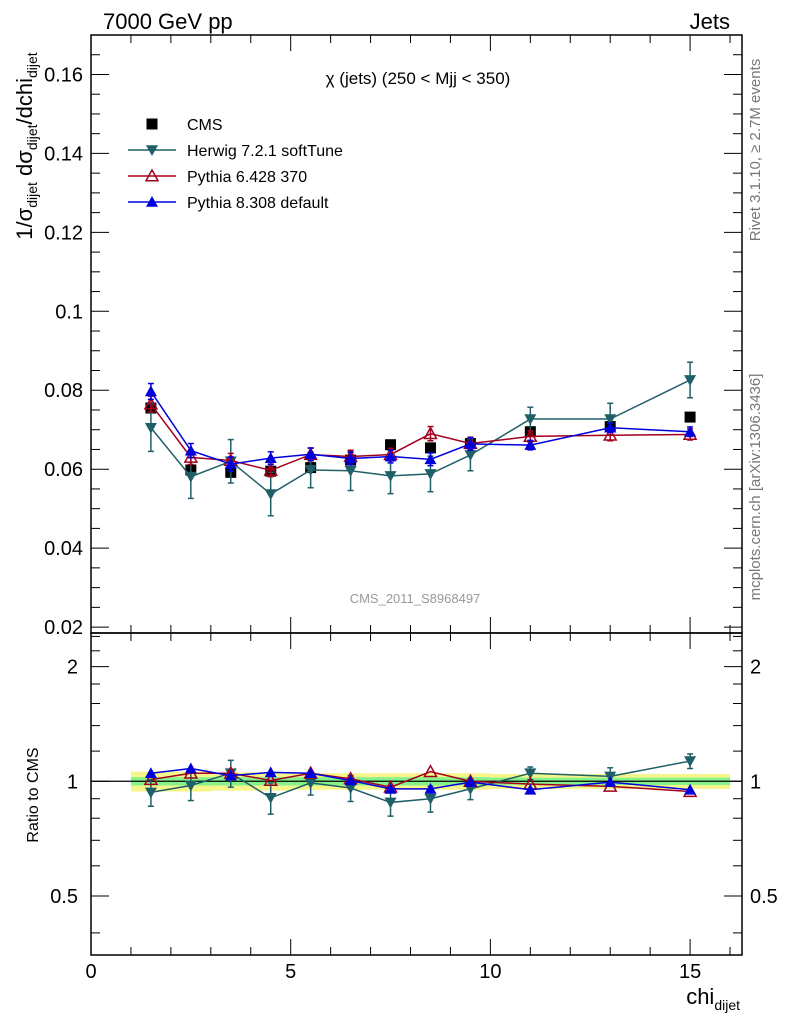 This screenshot has height=1024, width=786. Describe the element at coordinates (63, 233) in the screenshot. I see `y-tick-label: 0.12` at that location.